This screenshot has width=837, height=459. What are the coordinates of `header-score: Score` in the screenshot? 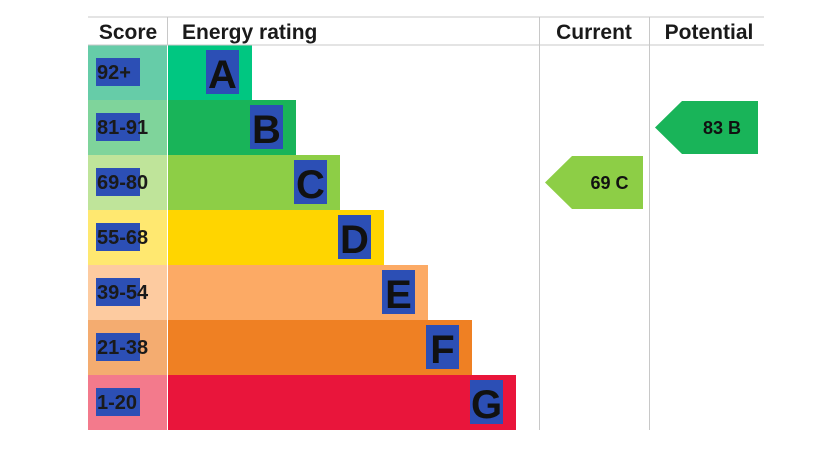 It's located at (128, 32).